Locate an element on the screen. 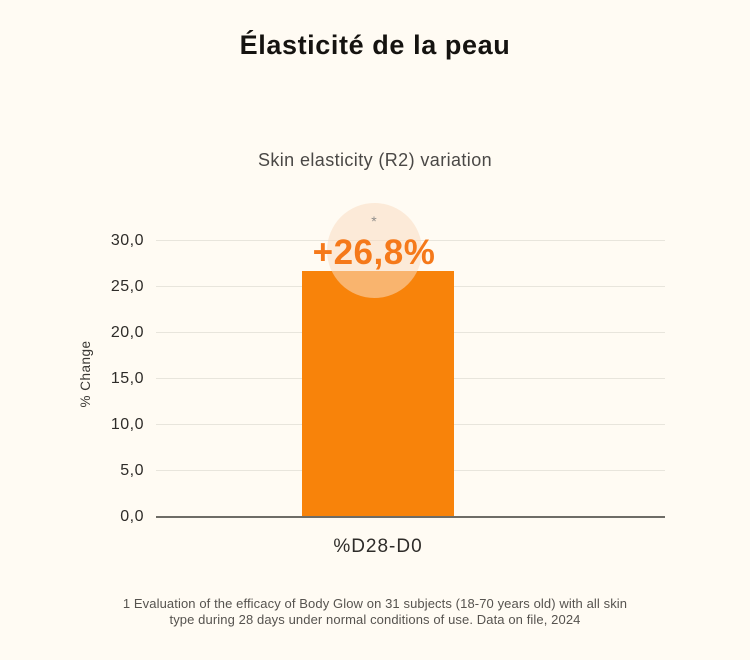  chart-subtitle: Skin elasticity (R2) variation is located at coordinates (375, 160).